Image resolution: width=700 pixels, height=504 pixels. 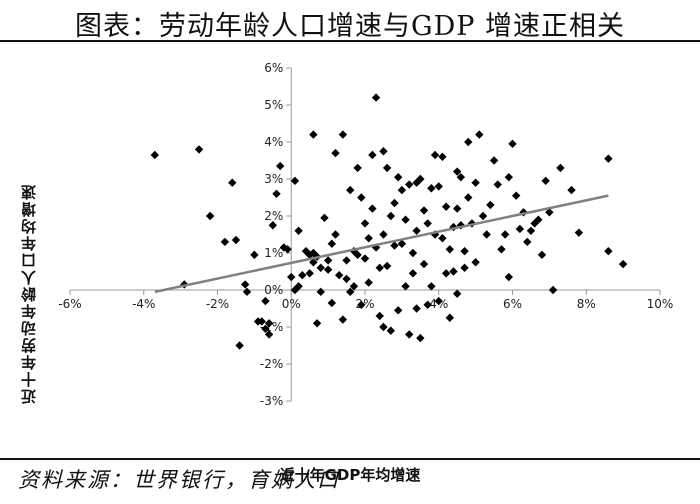 What do you see at coordinates (350, 475) in the screenshot?
I see `x-axis-label: 近十年GDP年均增速` at bounding box center [350, 475].